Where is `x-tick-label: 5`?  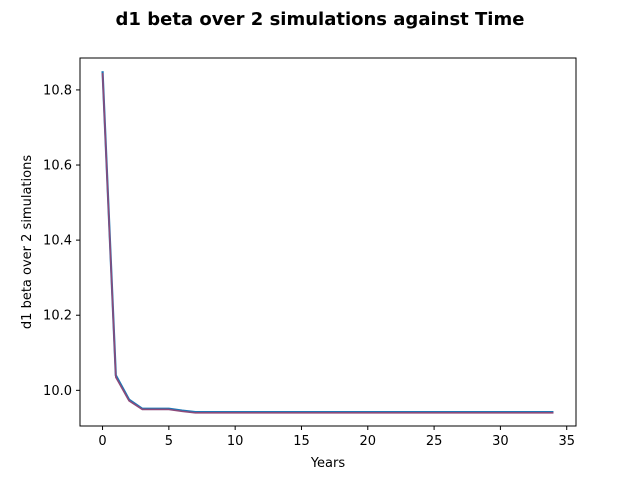
x-tick-label: 5 is located at coordinates (169, 441).